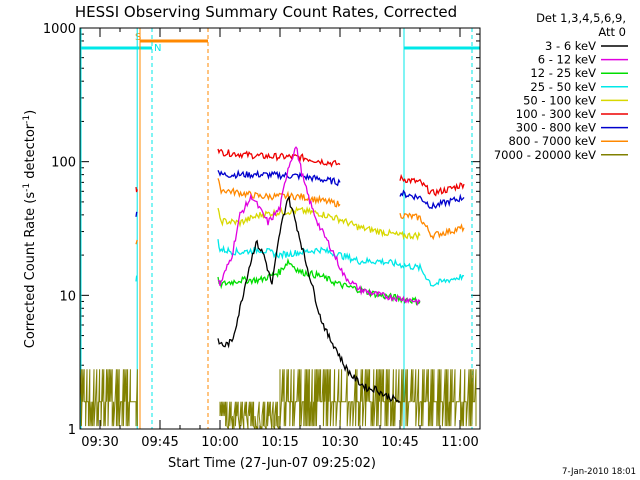 This screenshot has width=640, height=480. Describe the element at coordinates (556, 128) in the screenshot. I see `legend-label: 300 - 800 keV` at that location.